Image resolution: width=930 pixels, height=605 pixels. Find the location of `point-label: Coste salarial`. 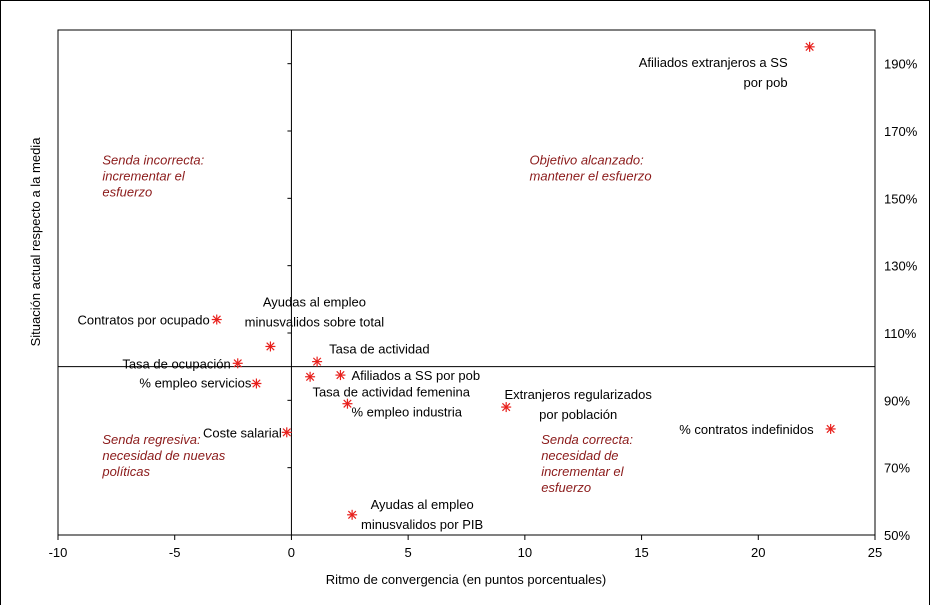

point-label: Coste salarial is located at coordinates (242, 432).